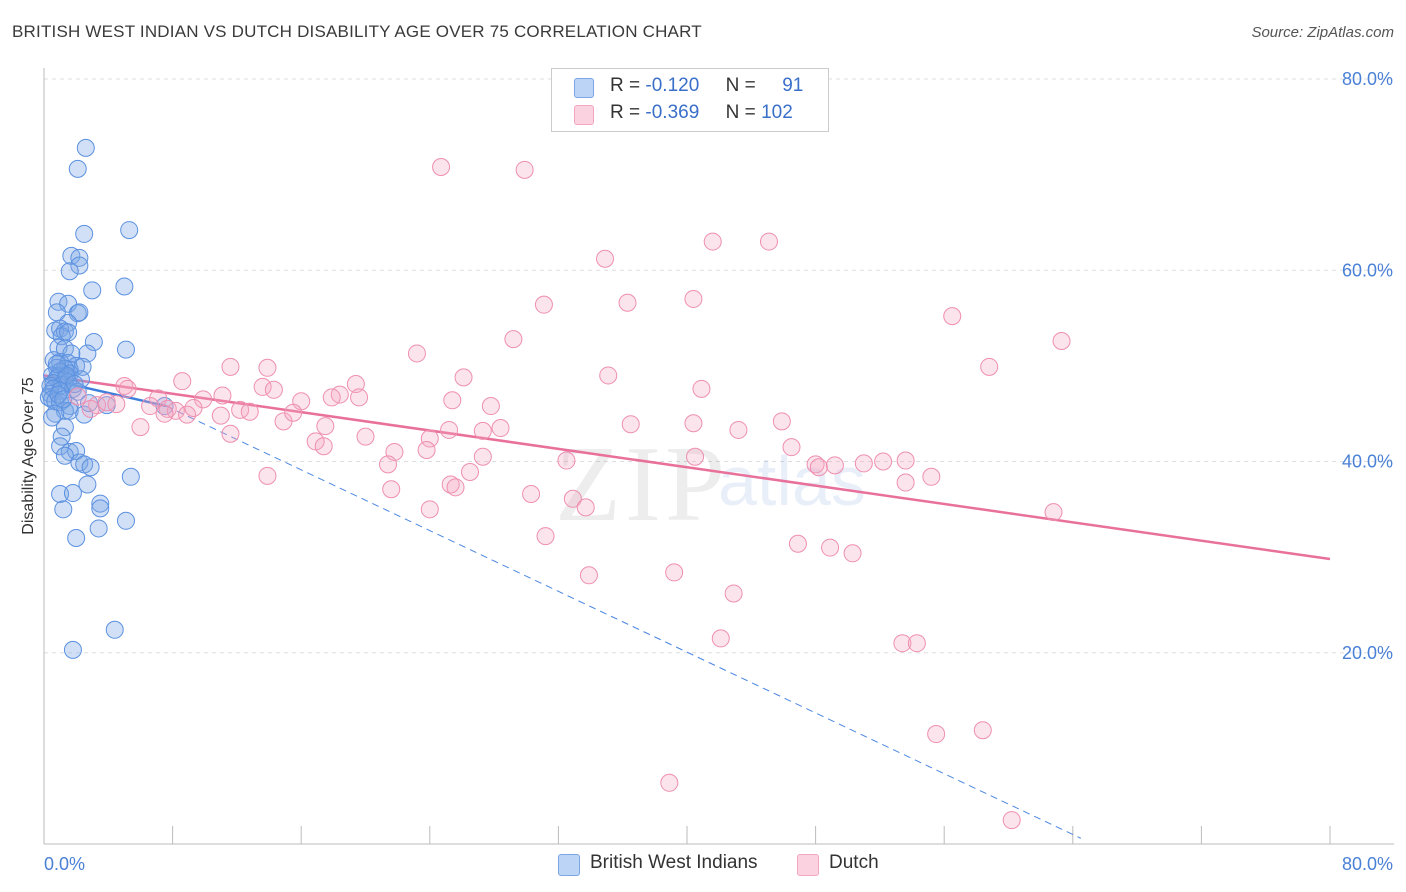 This screenshot has width=1406, height=892. What do you see at coordinates (584, 115) in the screenshot?
I see `legend-swatch-pink` at bounding box center [584, 115].